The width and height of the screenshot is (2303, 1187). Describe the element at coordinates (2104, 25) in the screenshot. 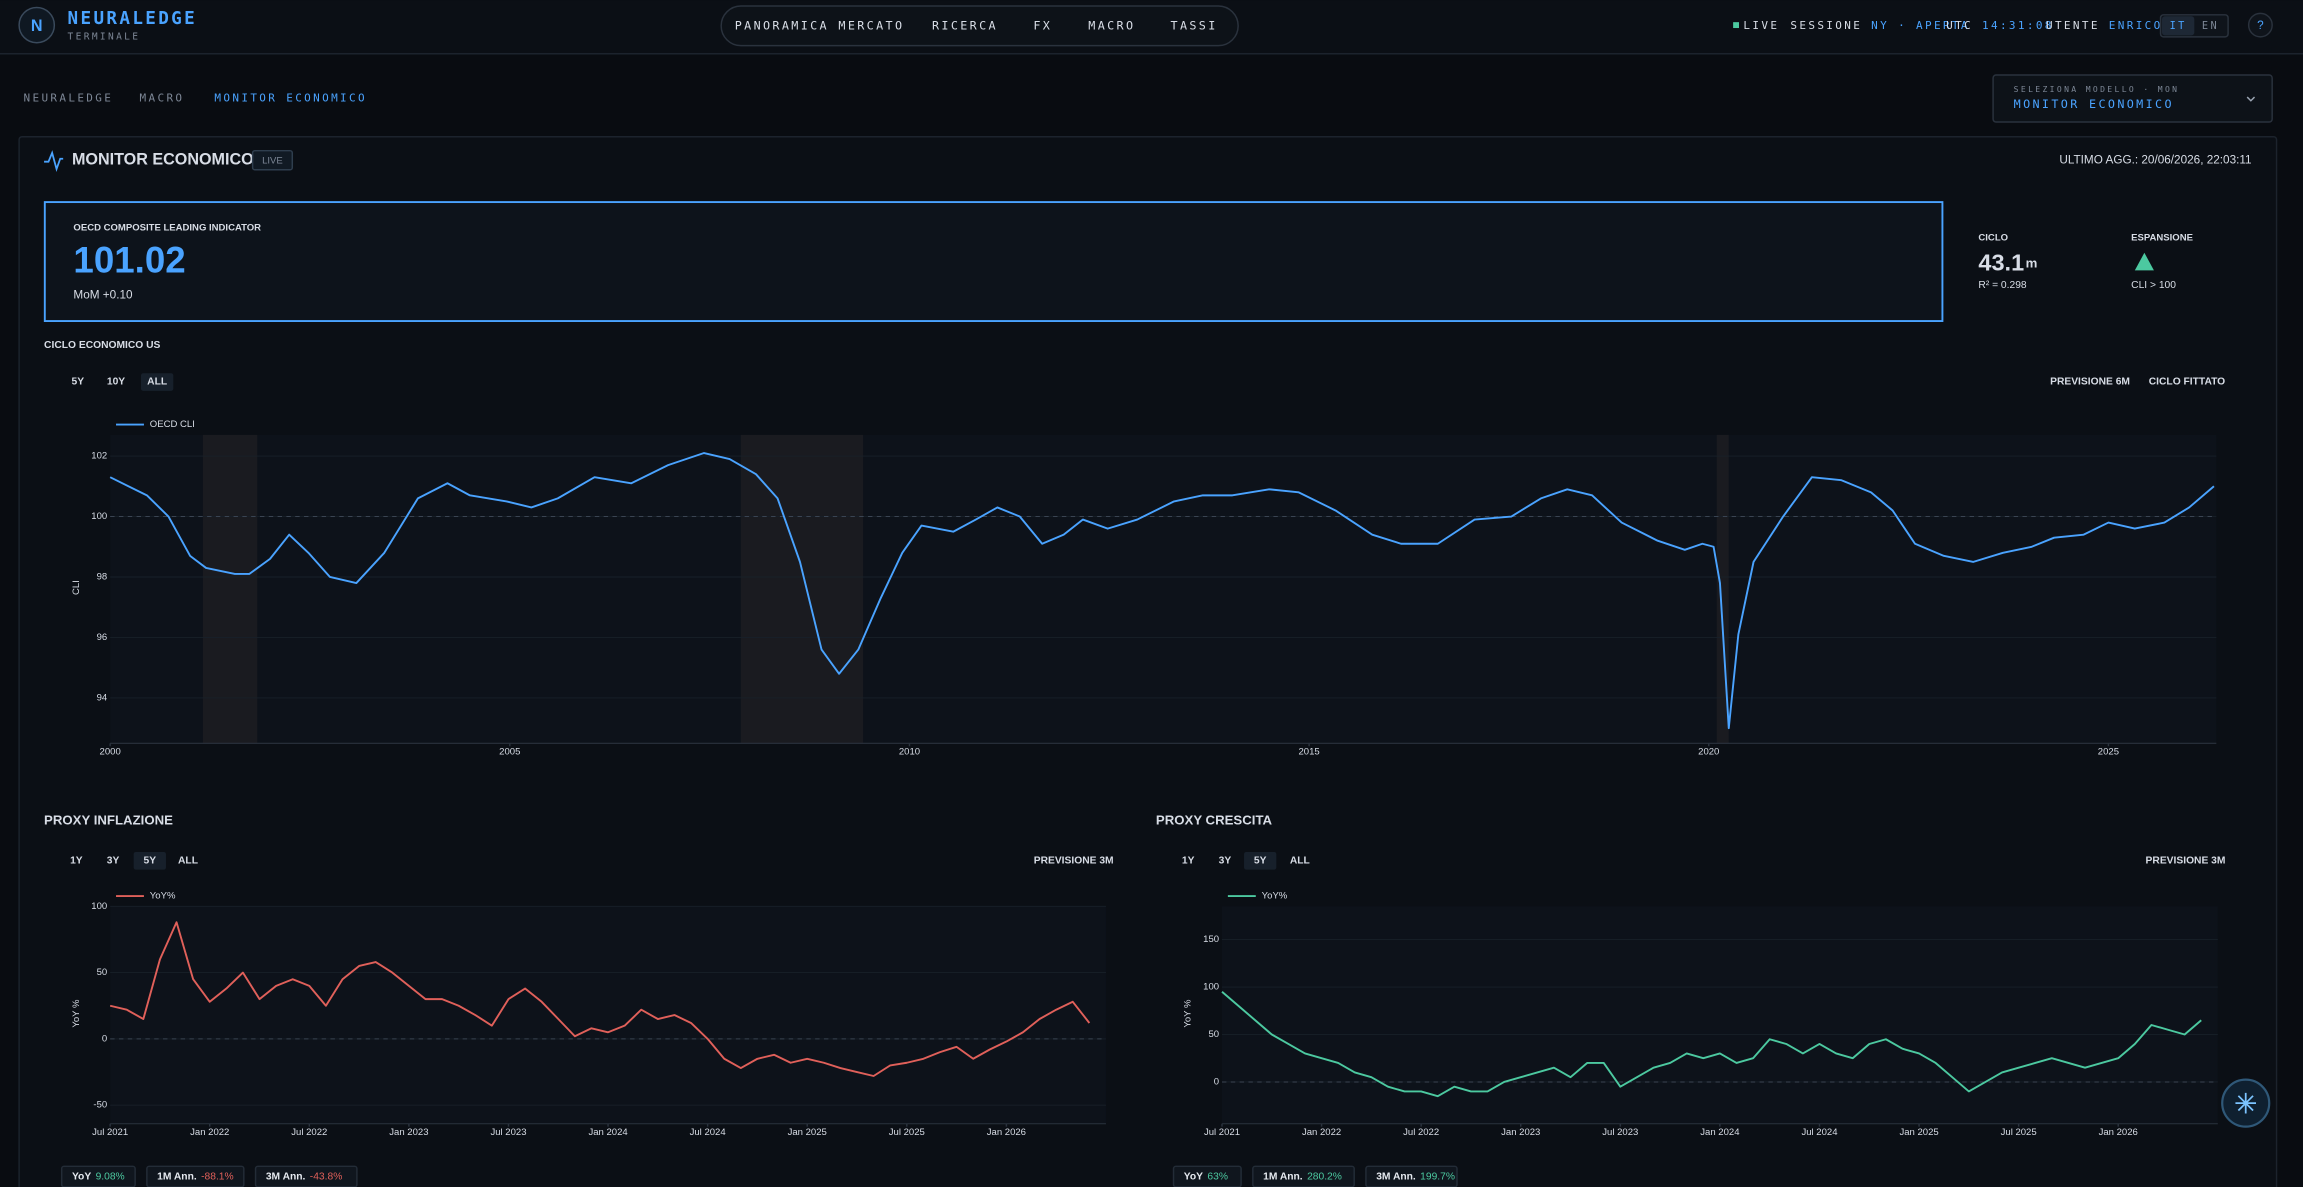

I see `user: UTENTE ENRICO` at that location.